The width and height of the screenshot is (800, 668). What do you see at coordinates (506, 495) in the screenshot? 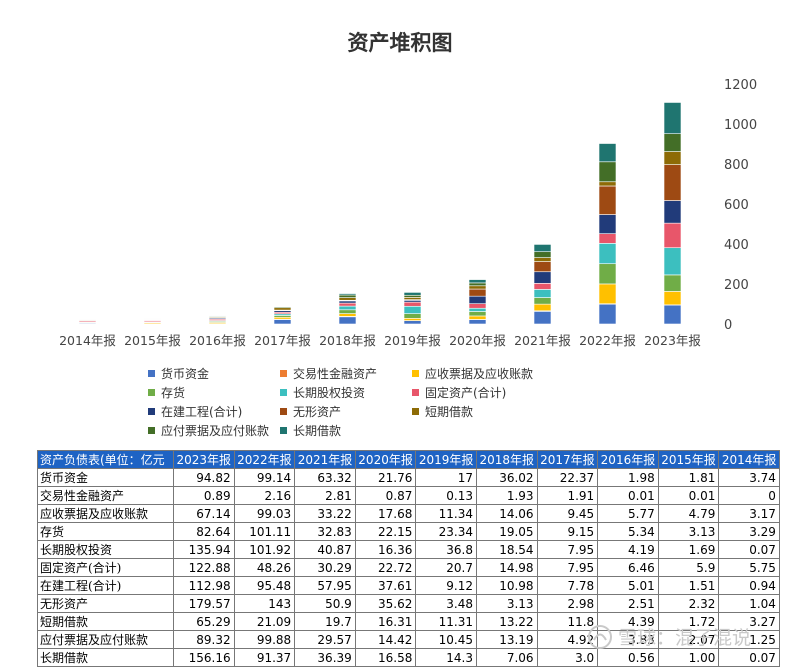
I see `table-cell: 1.93` at bounding box center [506, 495].